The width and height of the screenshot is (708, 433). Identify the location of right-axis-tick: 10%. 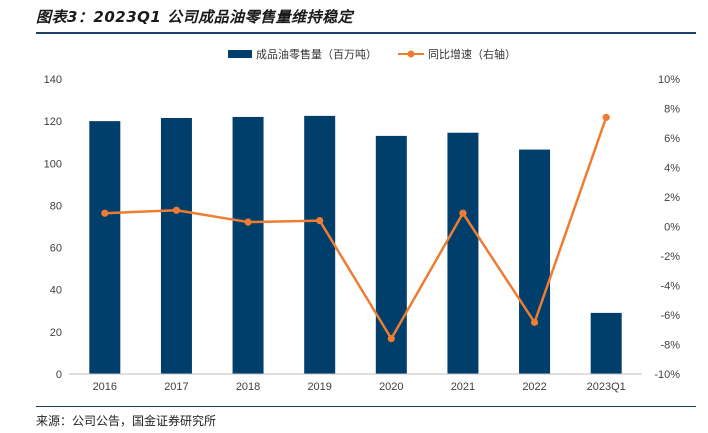
(669, 80).